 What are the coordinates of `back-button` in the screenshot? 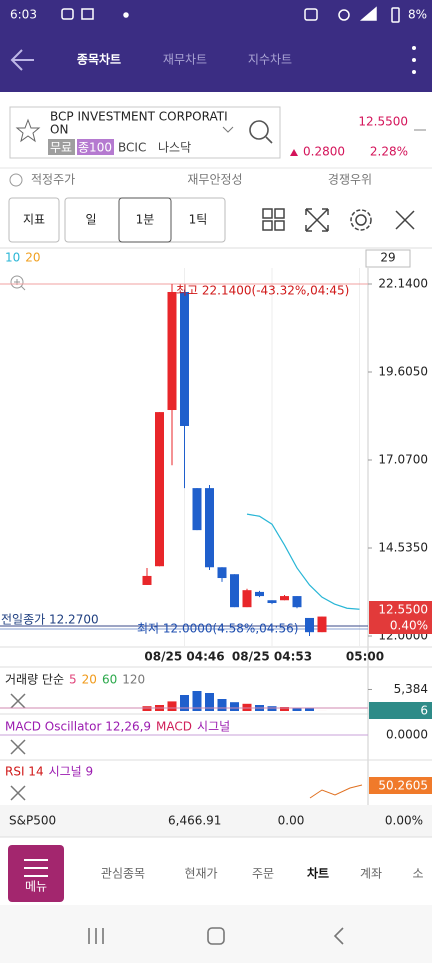 It's located at (22, 60).